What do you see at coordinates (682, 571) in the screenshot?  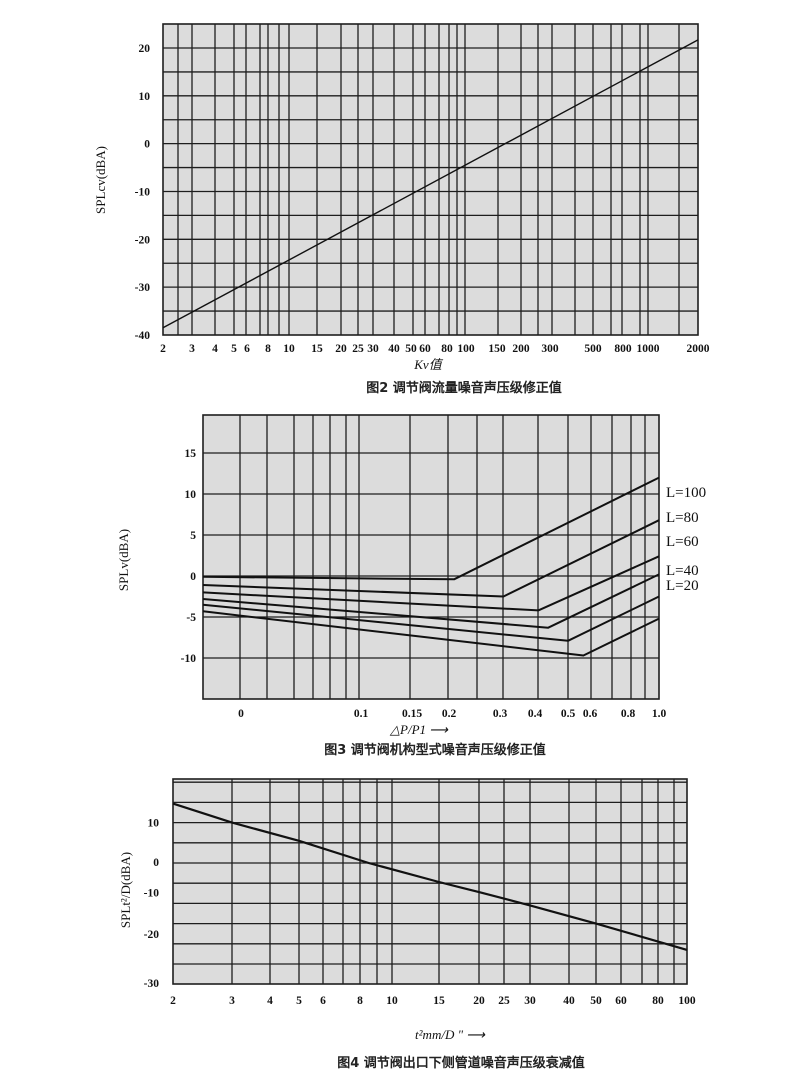 I see `legend-label: L=40` at bounding box center [682, 571].